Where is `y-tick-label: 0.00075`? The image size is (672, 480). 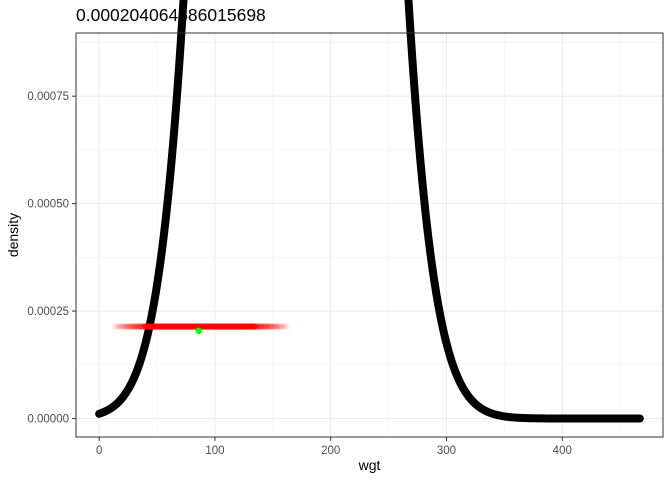 y-tick-label: 0.00075 is located at coordinates (48, 97).